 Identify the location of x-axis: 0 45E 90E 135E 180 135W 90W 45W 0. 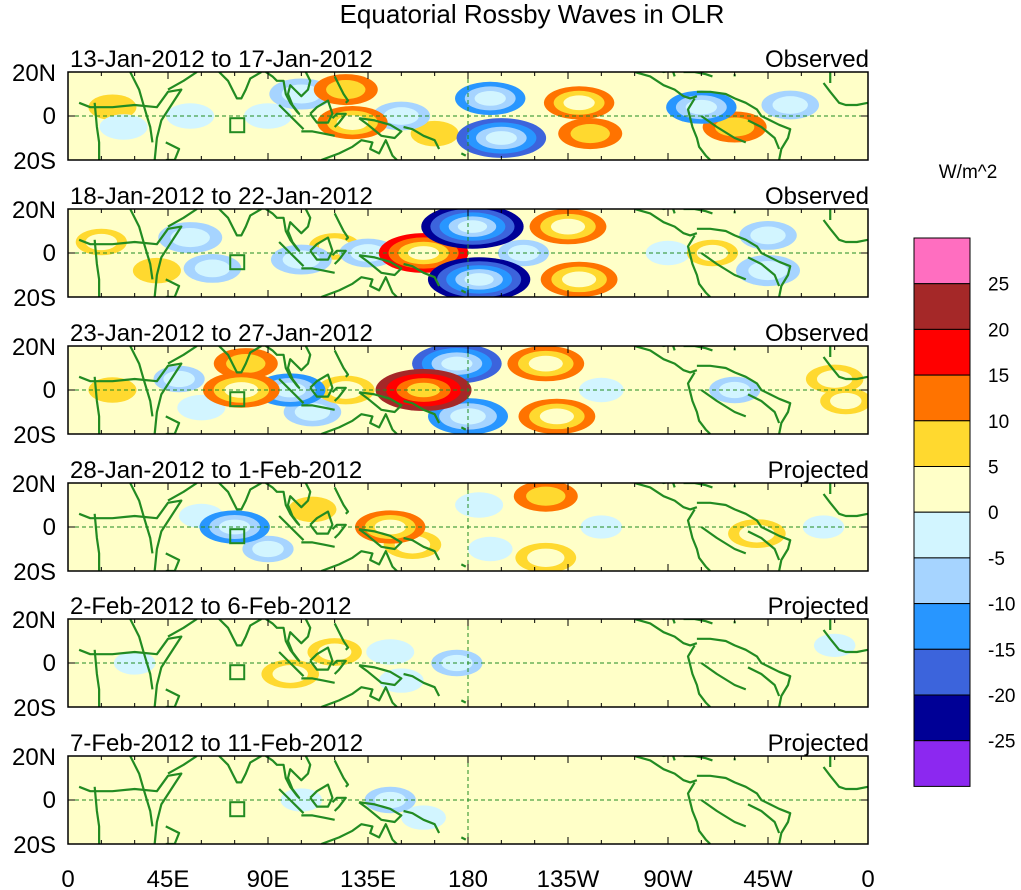
(467, 878).